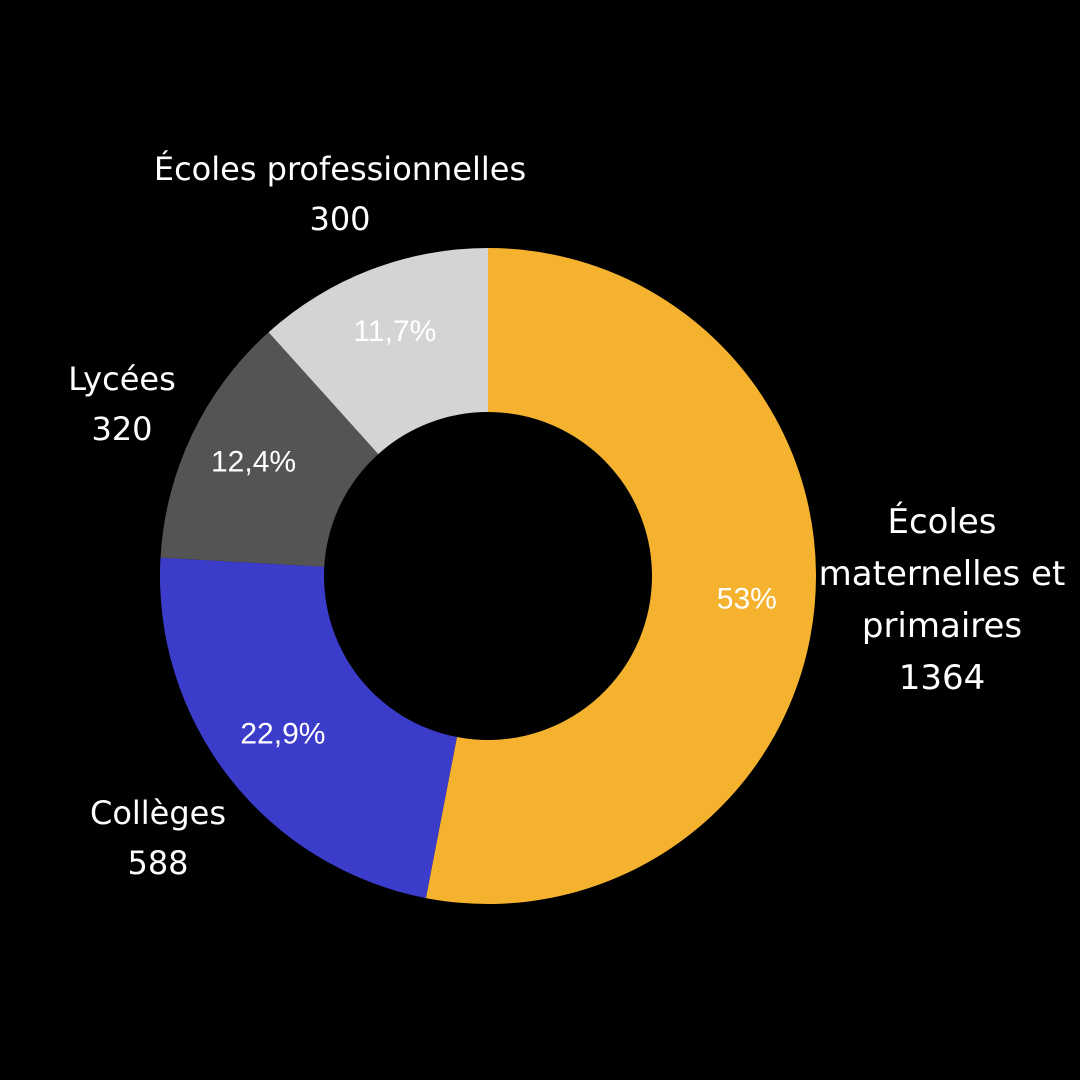 This screenshot has width=1080, height=1080. Describe the element at coordinates (747, 599) in the screenshot. I see `percent-label-ecoles-maternelles-primaires: 53%` at that location.